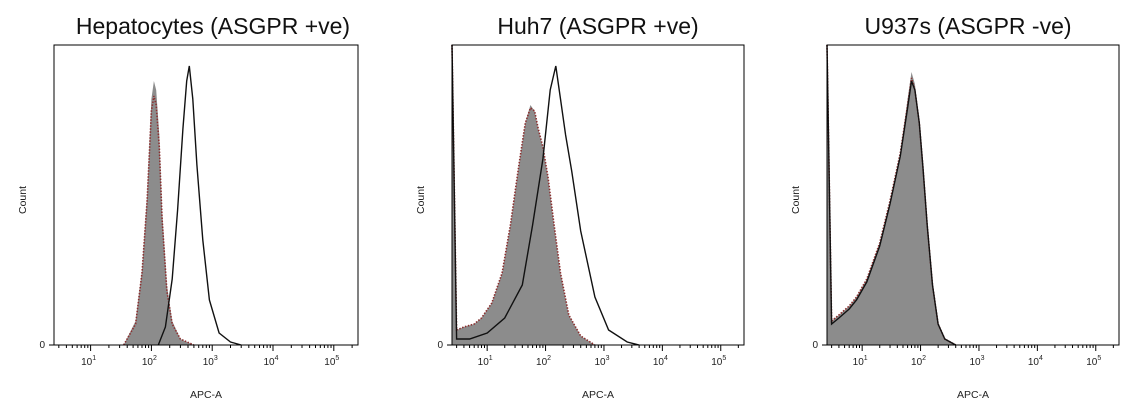 Image resolution: width=1121 pixels, height=409 pixels. Describe the element at coordinates (967, 26) in the screenshot. I see `panel-title: U937s (ASGPR -ve)` at that location.